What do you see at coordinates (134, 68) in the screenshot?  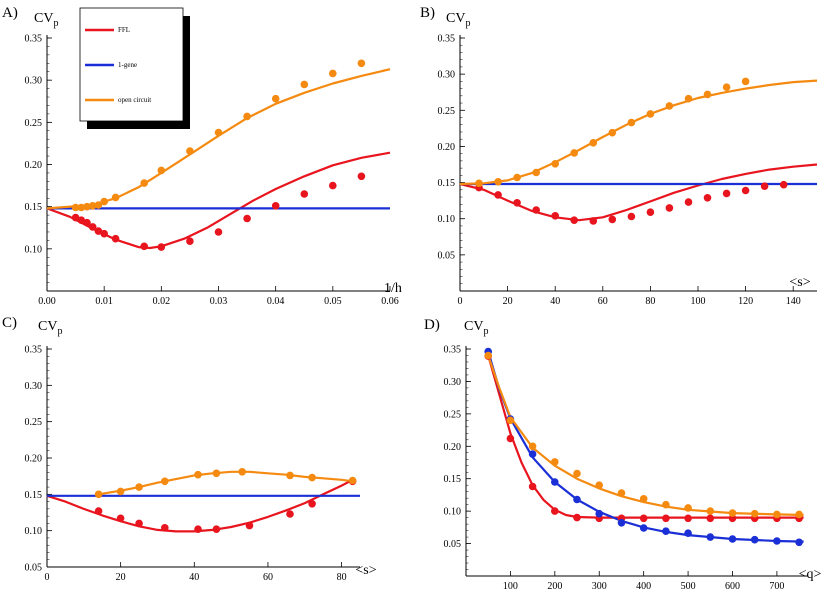 I see `legend: FFL 1-gene open circuit` at bounding box center [134, 68].